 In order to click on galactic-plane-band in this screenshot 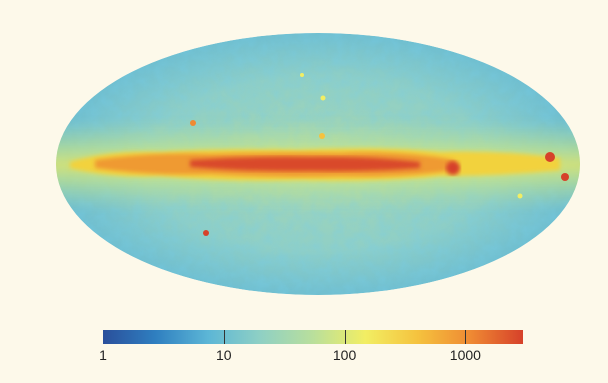, I will do `click(315, 164)`.